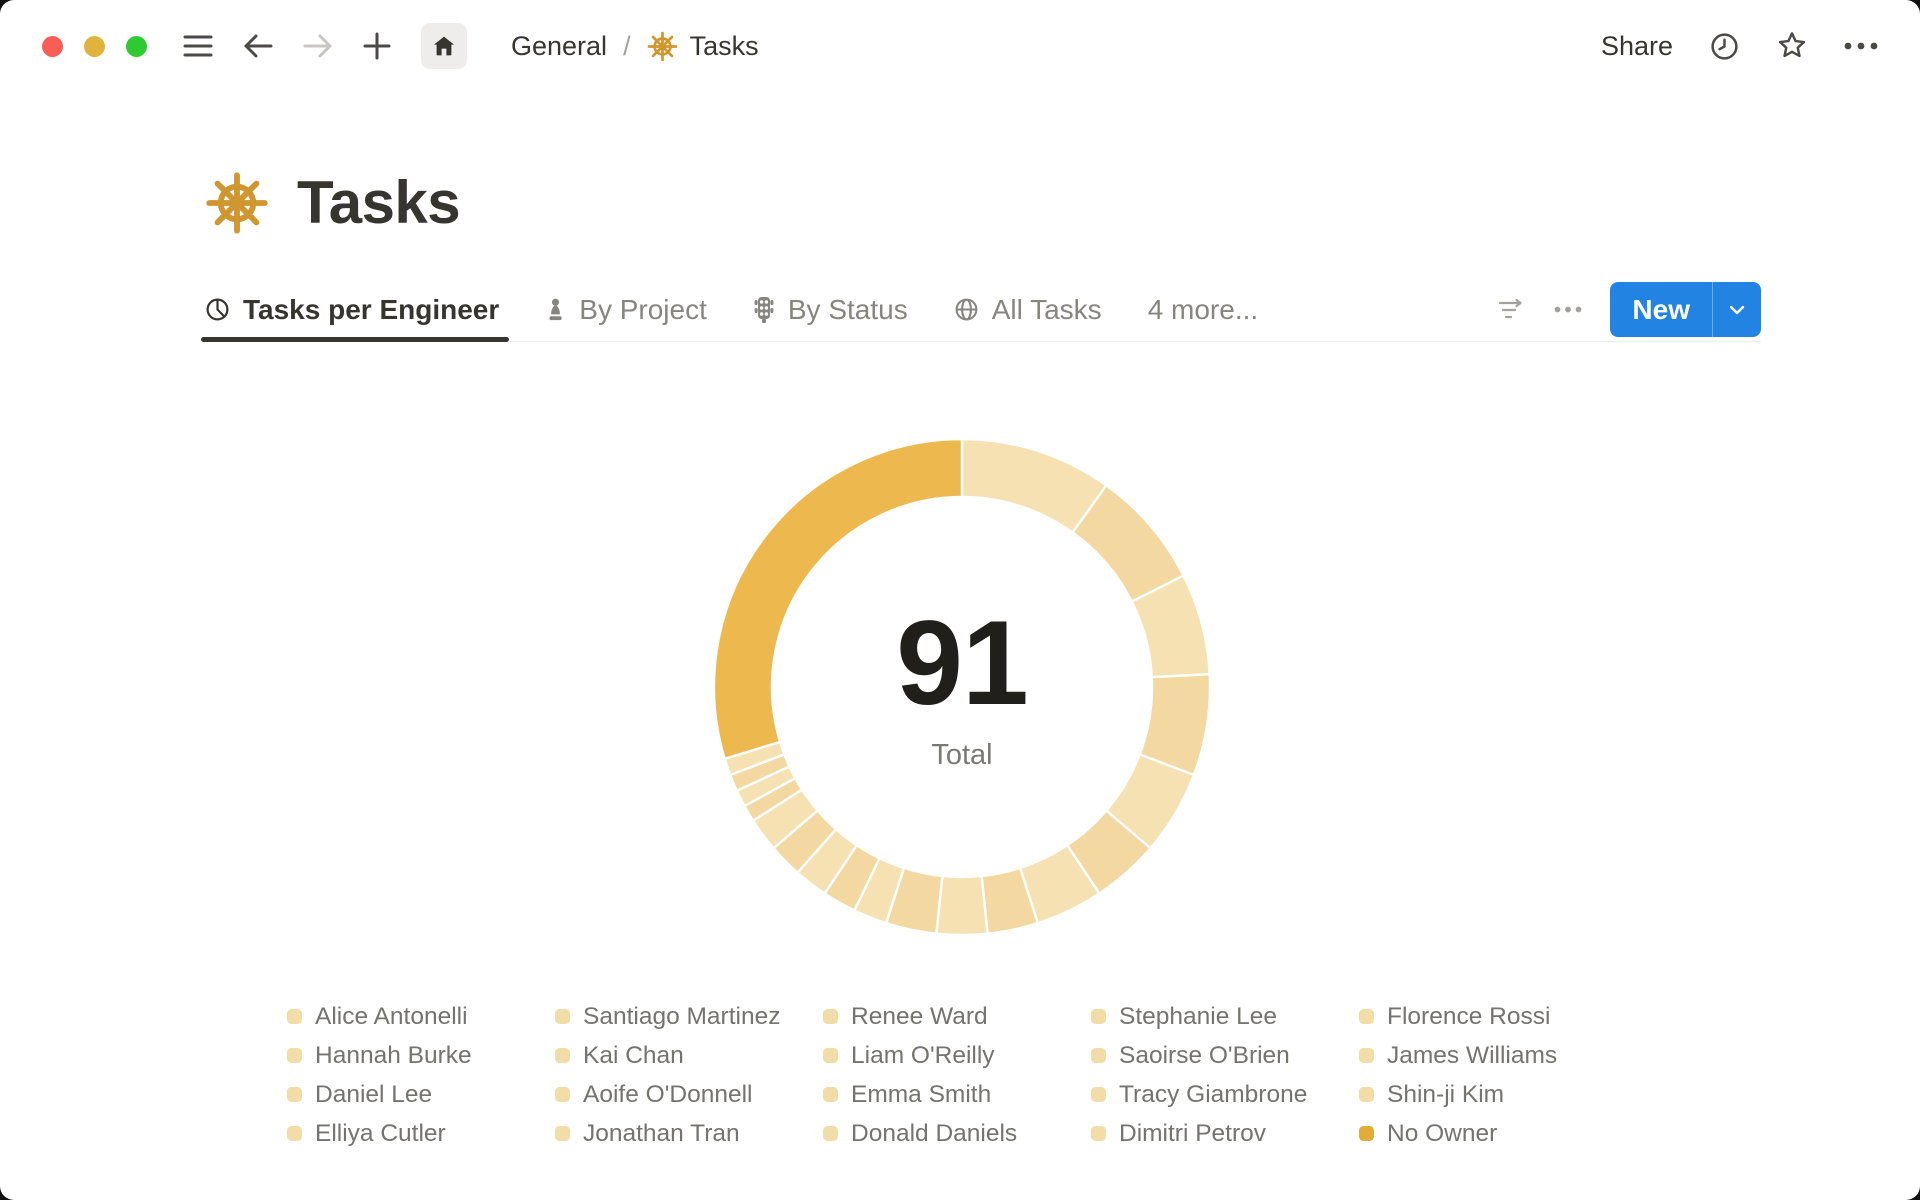 The image size is (1920, 1200). I want to click on legend-label: Alice Antonelli, so click(391, 1016).